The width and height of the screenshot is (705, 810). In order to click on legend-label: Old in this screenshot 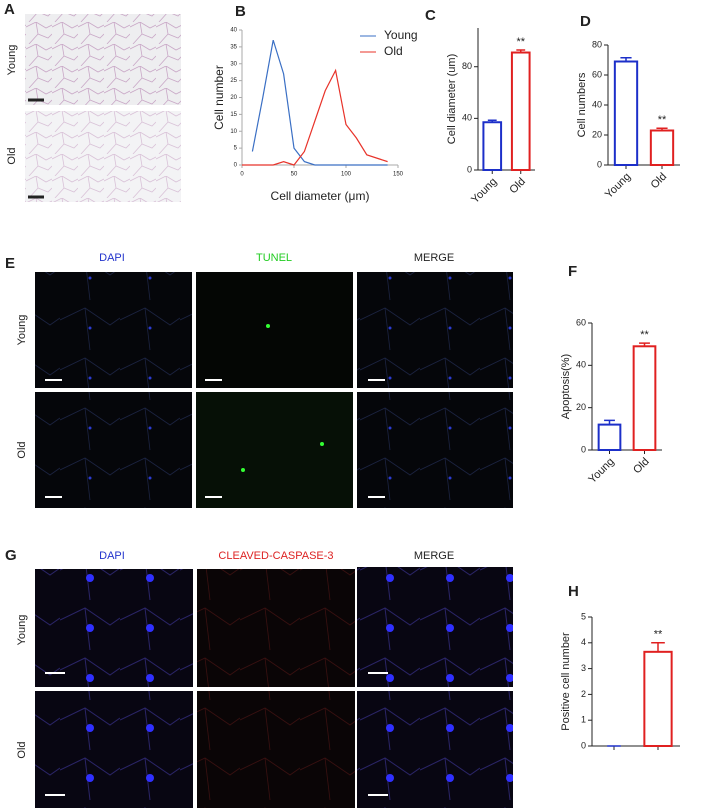, I will do `click(393, 51)`.